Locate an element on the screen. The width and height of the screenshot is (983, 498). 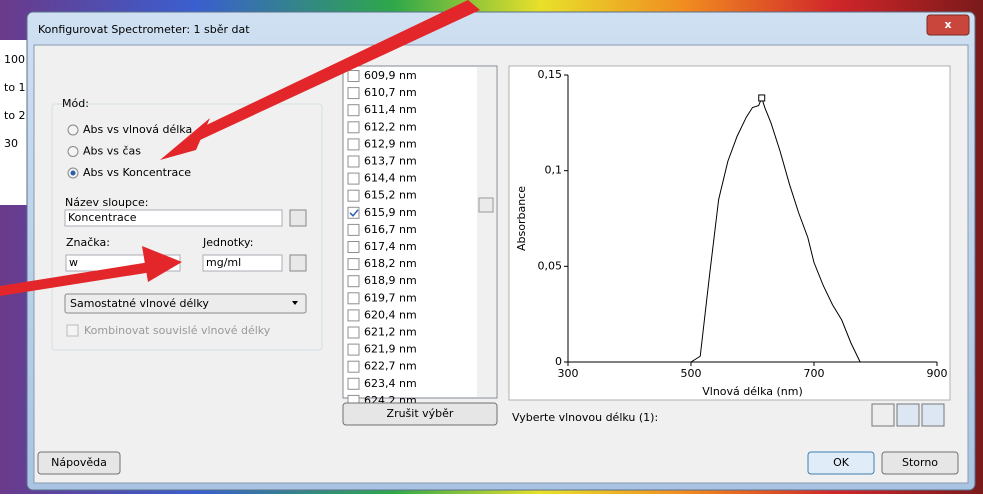
data-line is located at coordinates (739, 229).